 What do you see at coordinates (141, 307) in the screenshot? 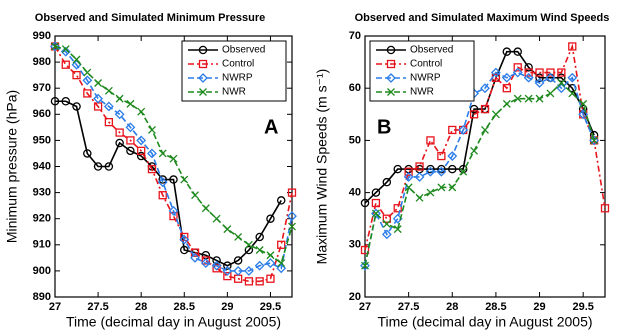
I see `x-tick-label: 28` at bounding box center [141, 307].